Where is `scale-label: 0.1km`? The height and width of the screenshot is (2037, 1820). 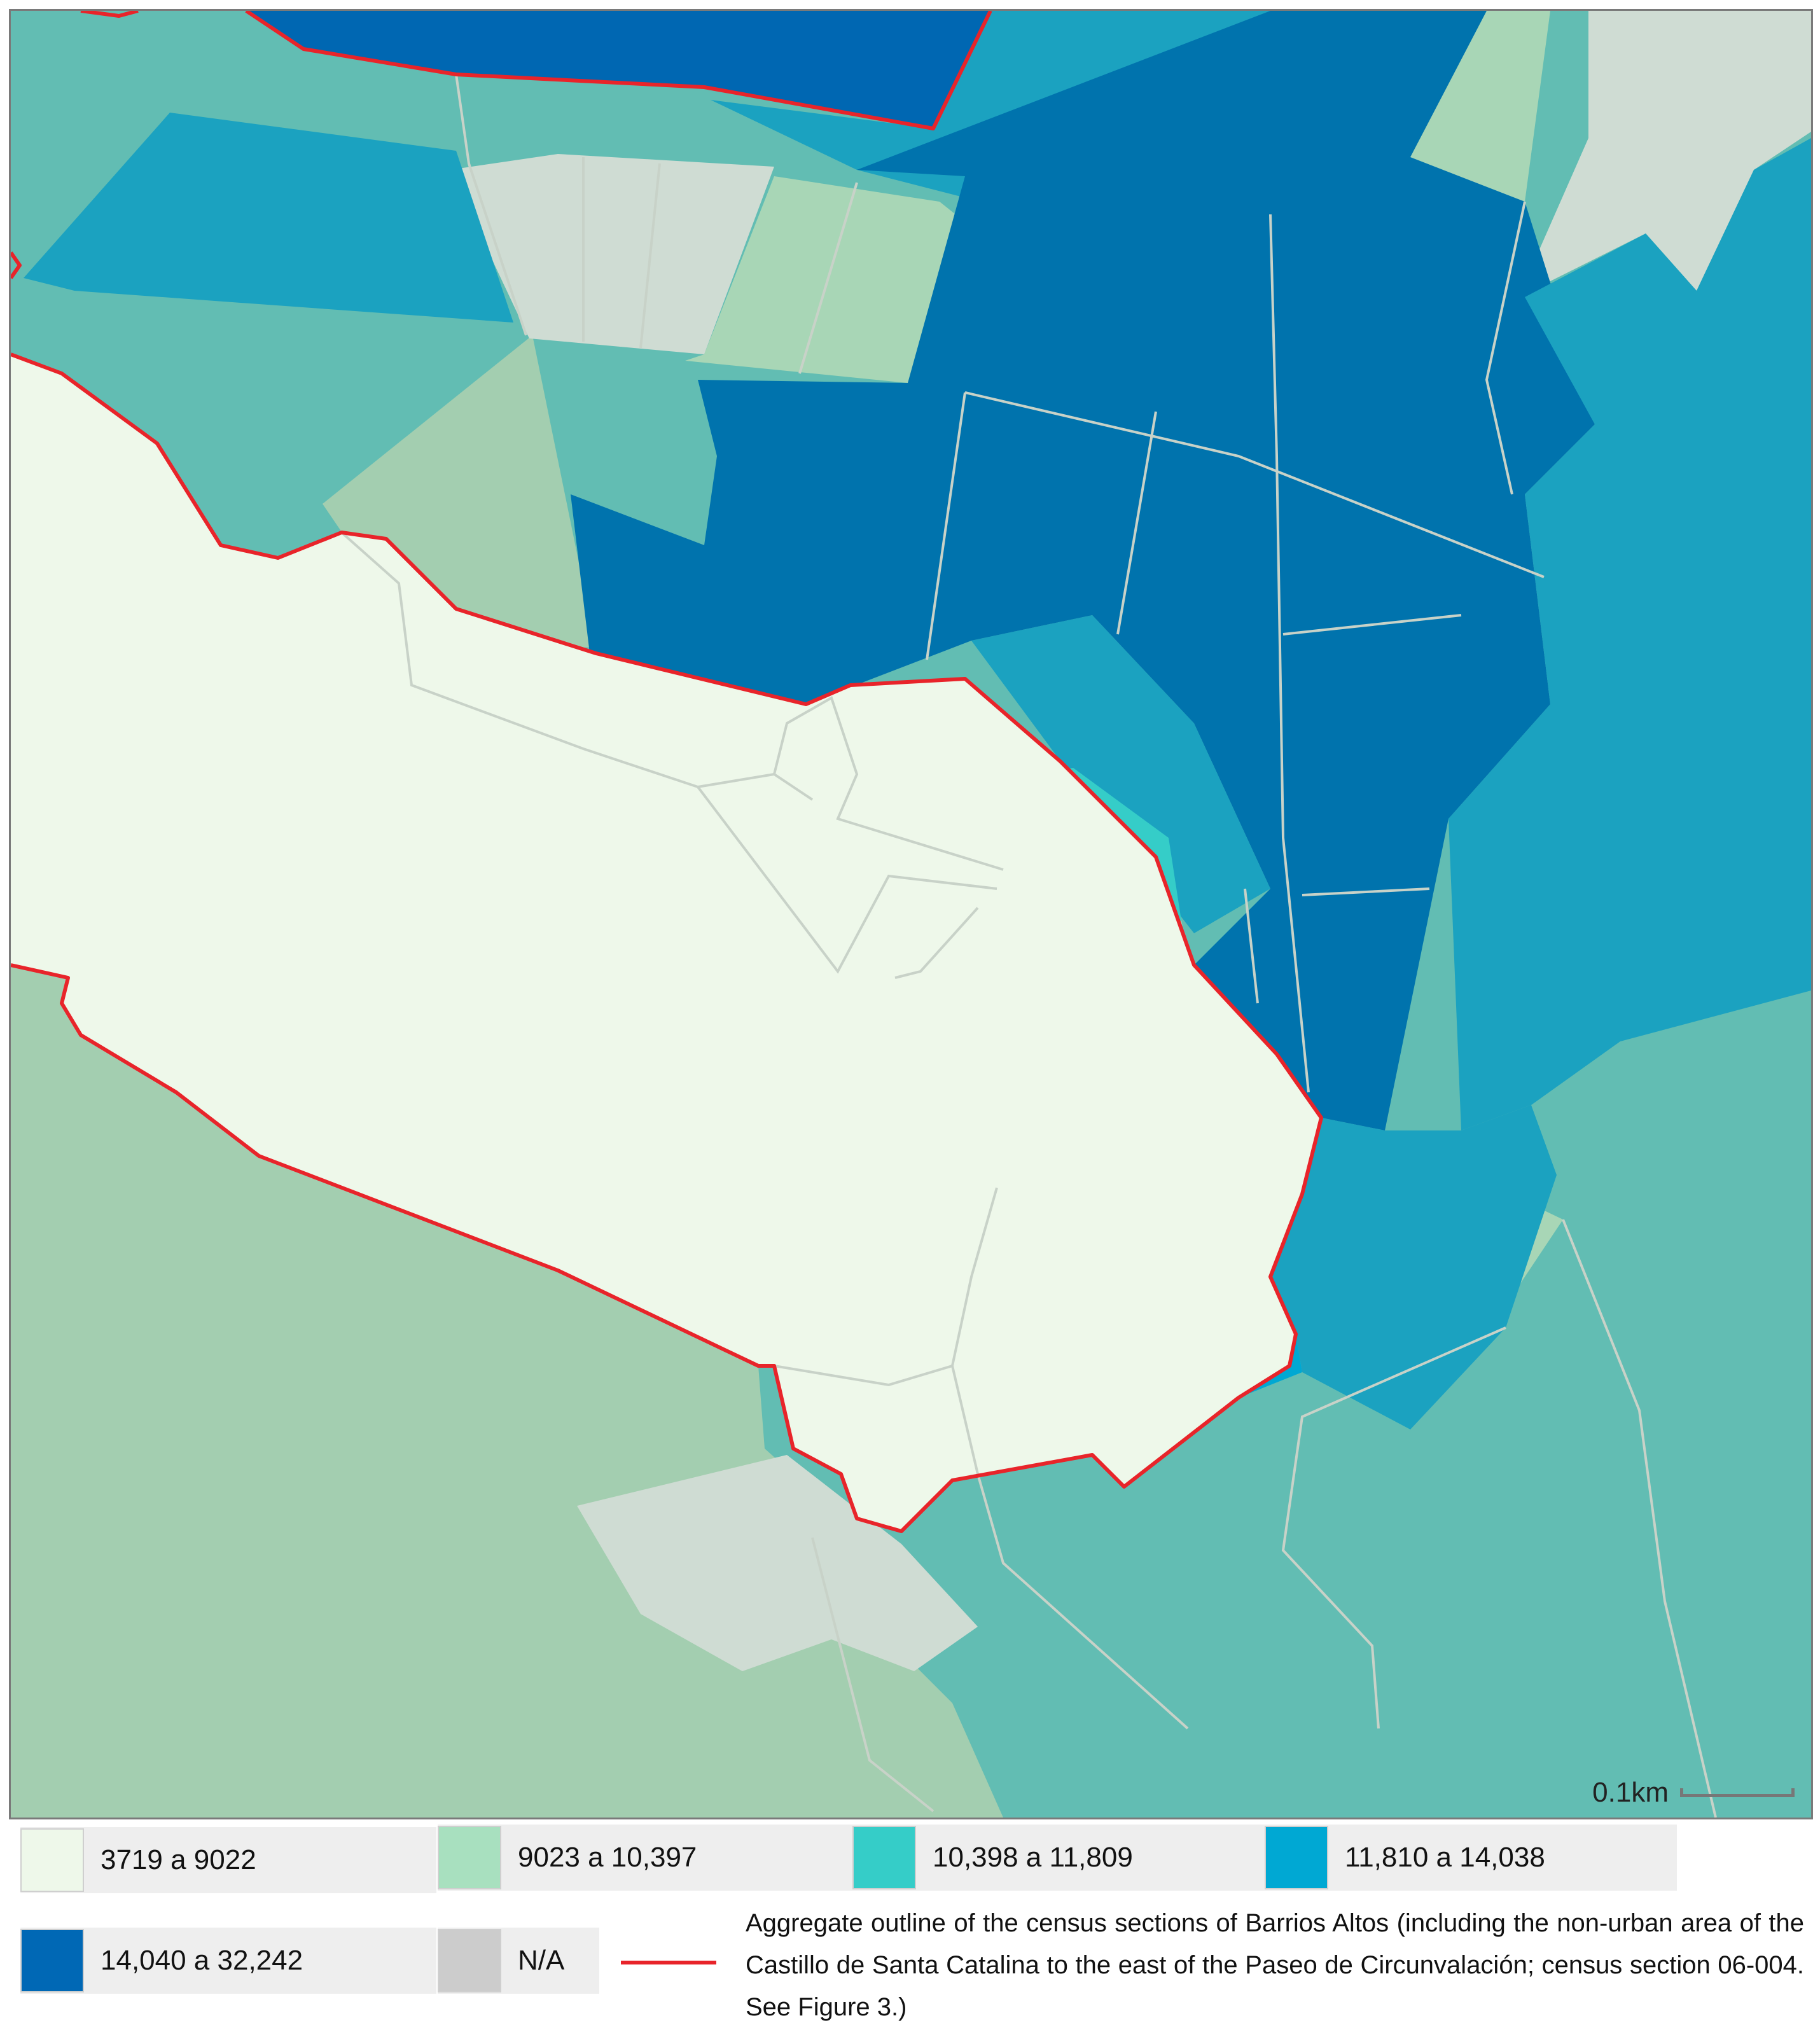
scale-label: 0.1km is located at coordinates (1630, 1793).